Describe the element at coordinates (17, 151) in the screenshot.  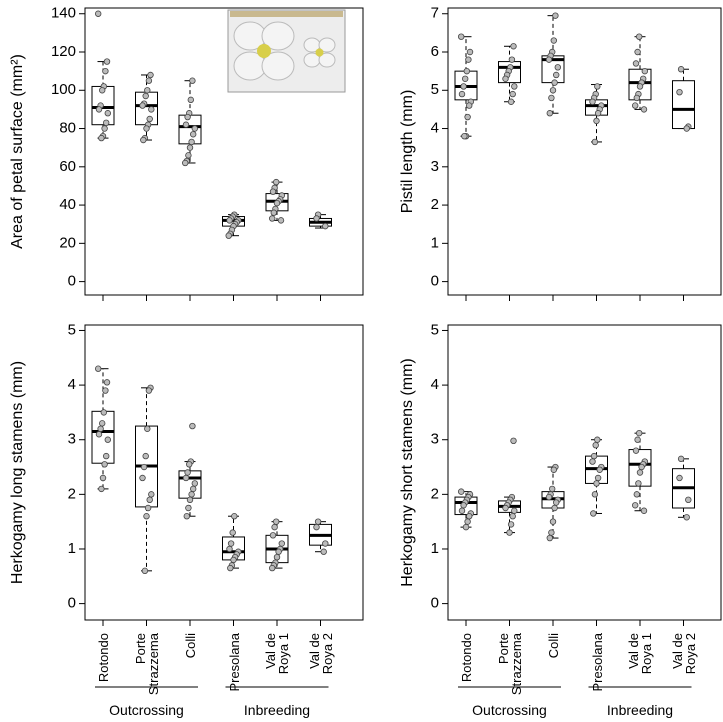
I see `y-axis-label: Area of petal surface (mm²)` at that location.